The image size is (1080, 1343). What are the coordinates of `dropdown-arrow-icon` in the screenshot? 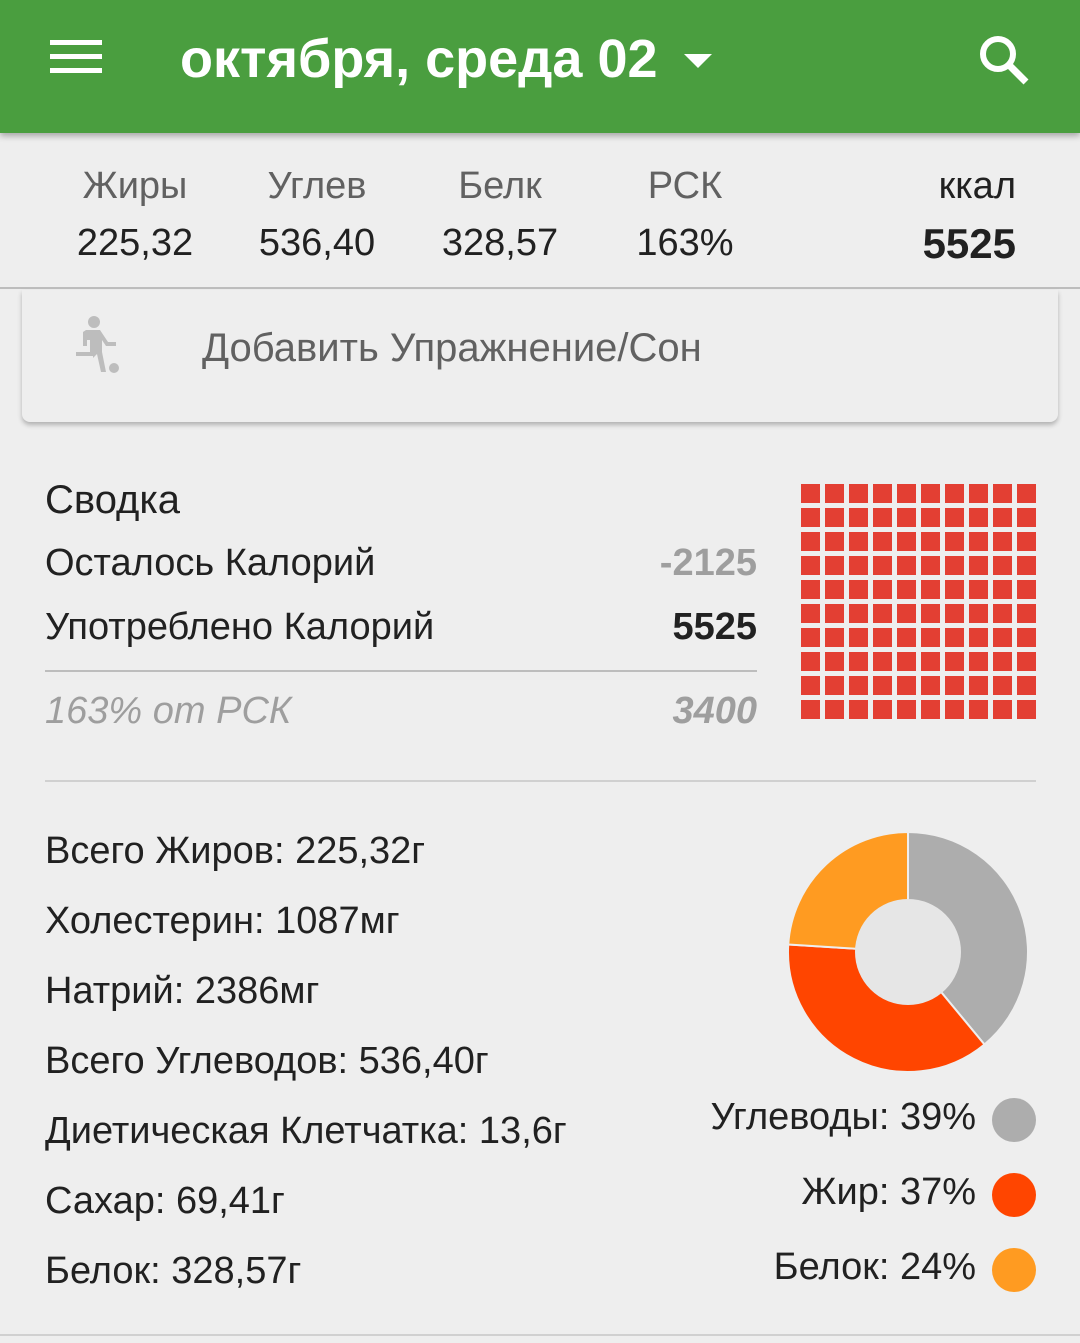 It's located at (698, 61).